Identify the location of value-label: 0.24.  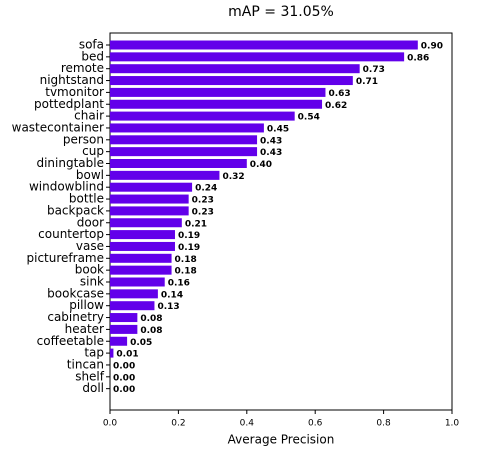
(206, 189).